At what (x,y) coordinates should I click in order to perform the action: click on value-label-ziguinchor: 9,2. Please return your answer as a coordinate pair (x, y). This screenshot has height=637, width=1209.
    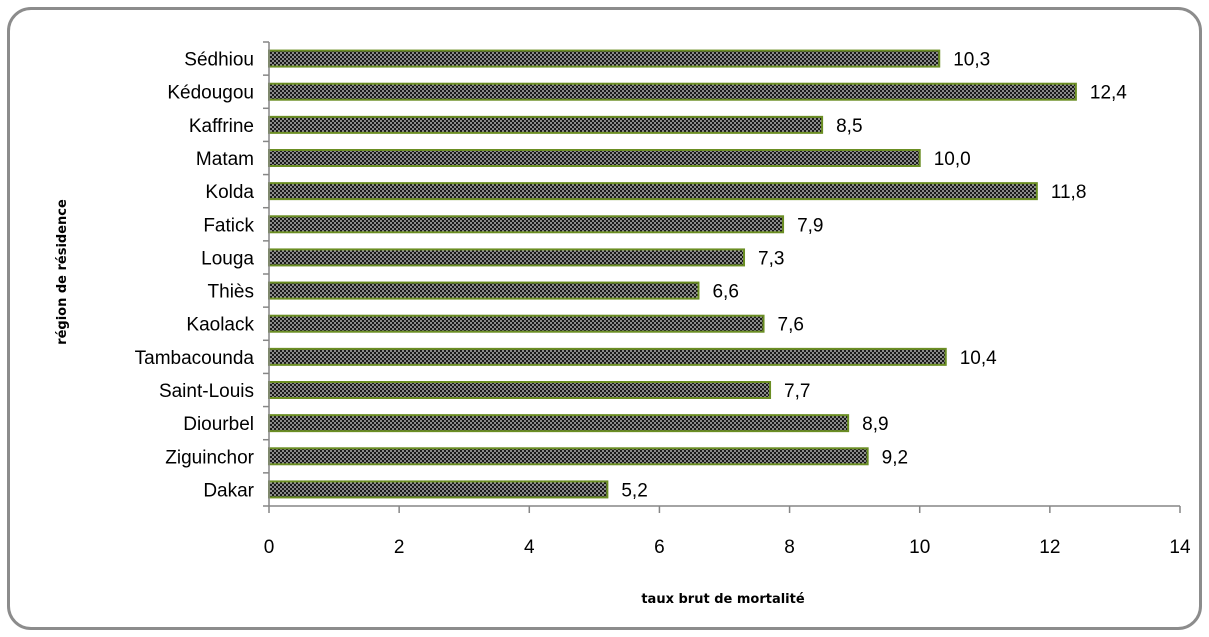
    Looking at the image, I should click on (895, 457).